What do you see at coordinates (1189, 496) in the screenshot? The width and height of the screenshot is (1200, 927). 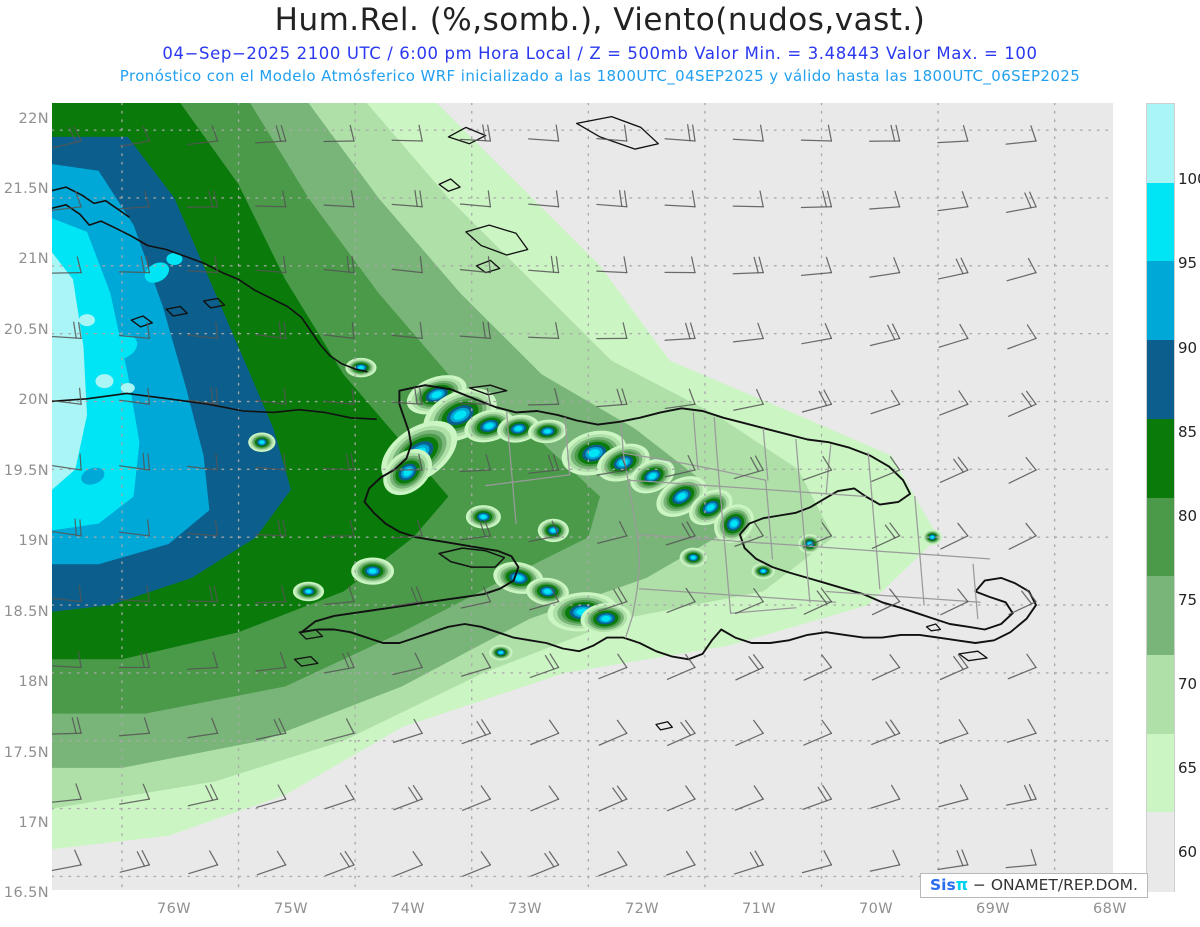 I see `colorbar-labels: 100 95 90 85 80 75 70 65 60` at bounding box center [1189, 496].